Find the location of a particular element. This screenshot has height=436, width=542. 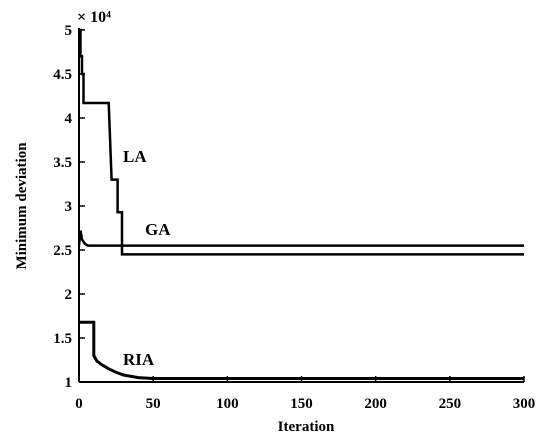

y-tick-label: 5 is located at coordinates (69, 31).